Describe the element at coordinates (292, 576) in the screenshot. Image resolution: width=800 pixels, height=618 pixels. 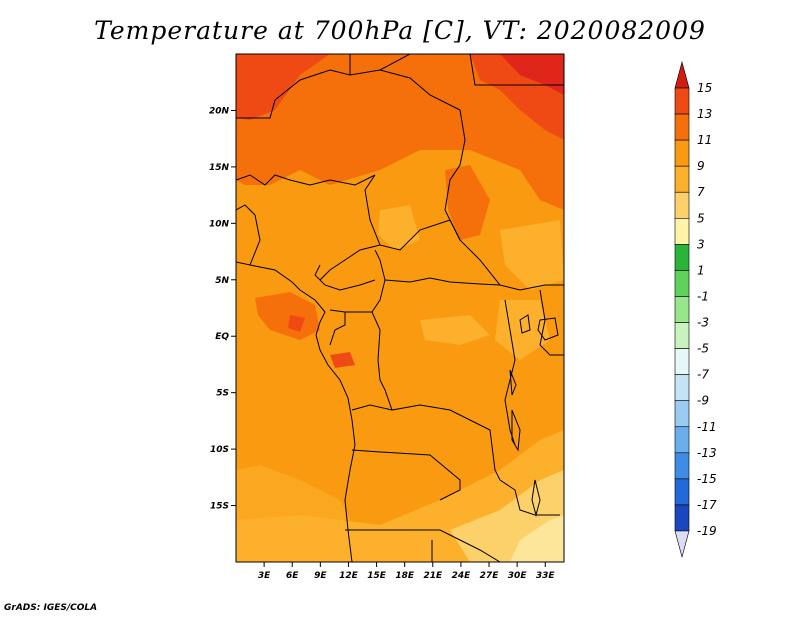
I see `lon-tick-label: 6E` at that location.